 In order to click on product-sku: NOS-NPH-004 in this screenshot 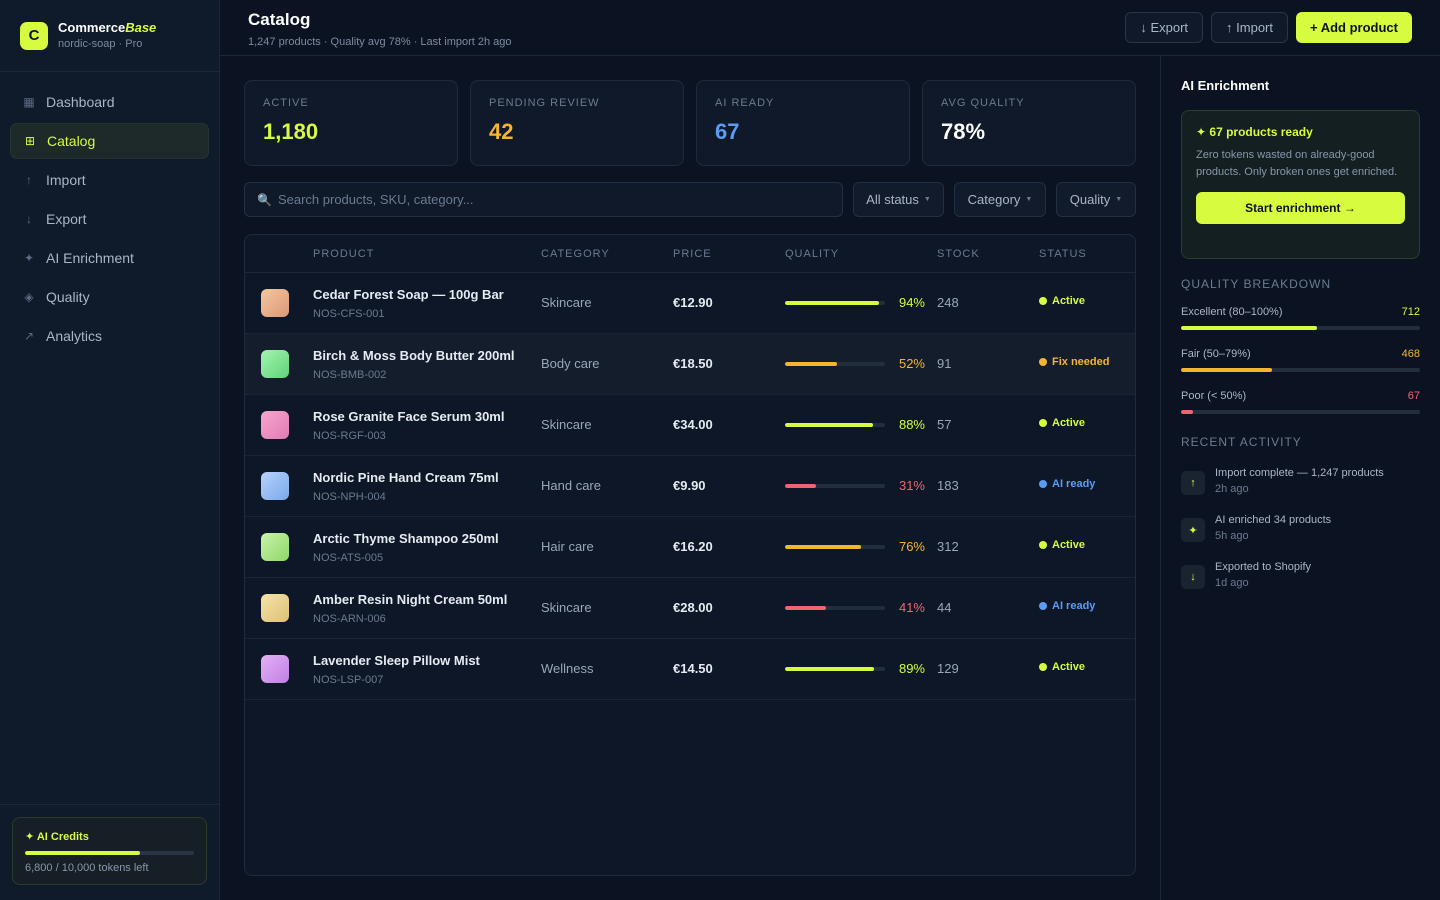, I will do `click(349, 497)`.